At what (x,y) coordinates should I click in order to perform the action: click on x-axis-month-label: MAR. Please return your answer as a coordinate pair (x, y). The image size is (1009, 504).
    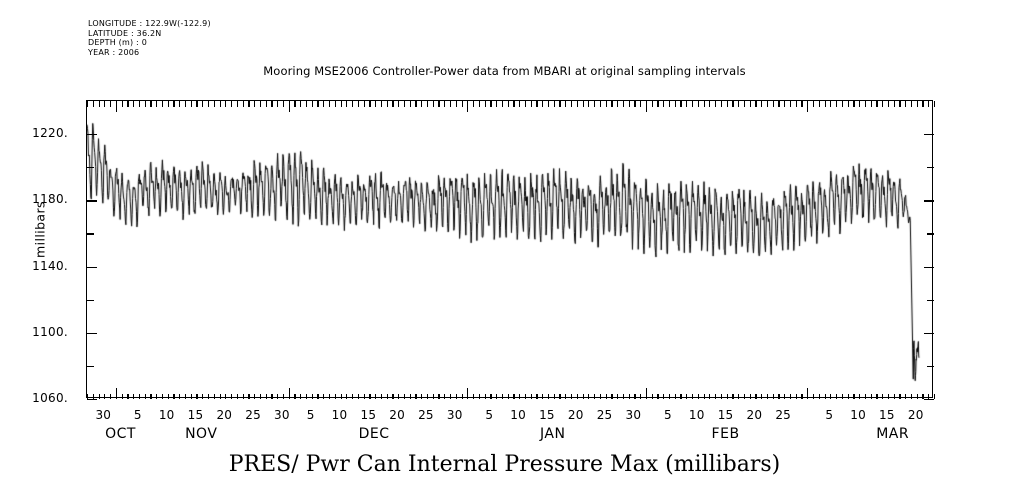
    Looking at the image, I should click on (893, 434).